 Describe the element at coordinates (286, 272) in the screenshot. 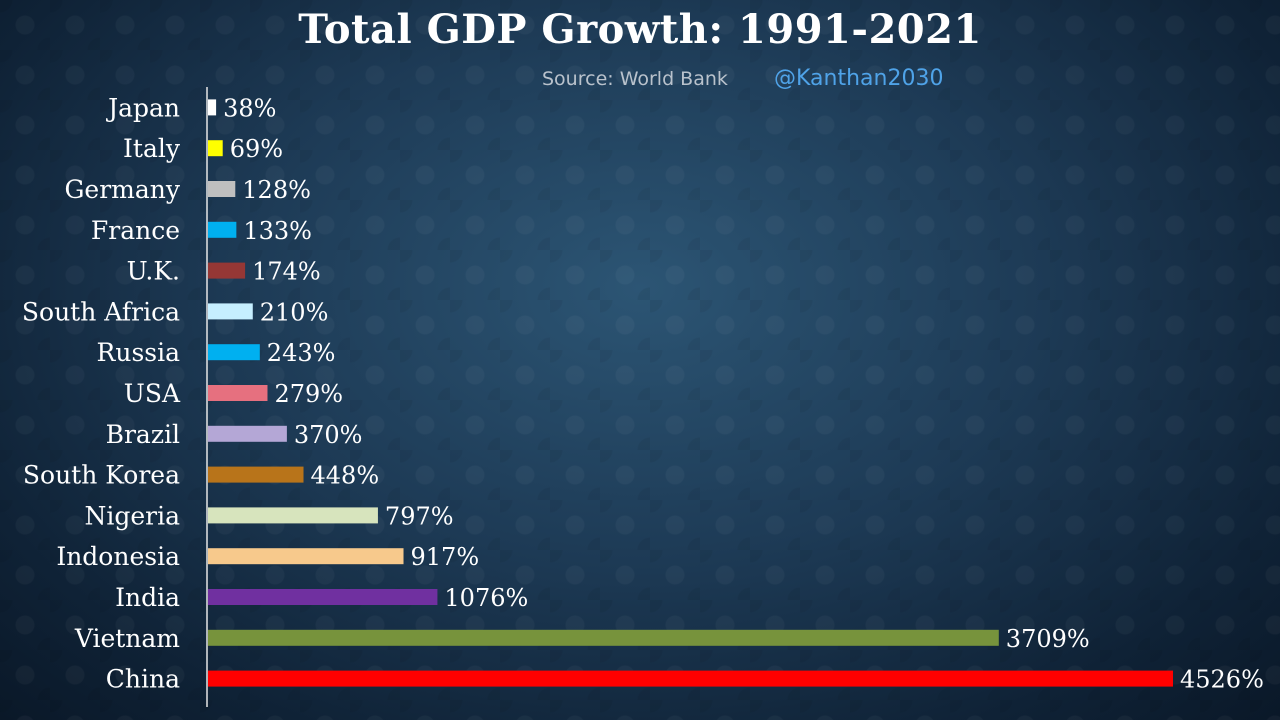

I see `data-label: 174%` at that location.